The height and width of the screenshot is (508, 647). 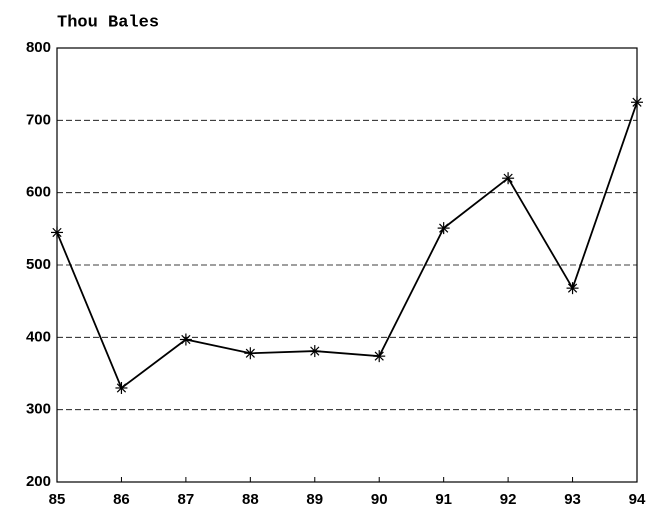 I want to click on x-tick-label: 91, so click(x=443, y=499).